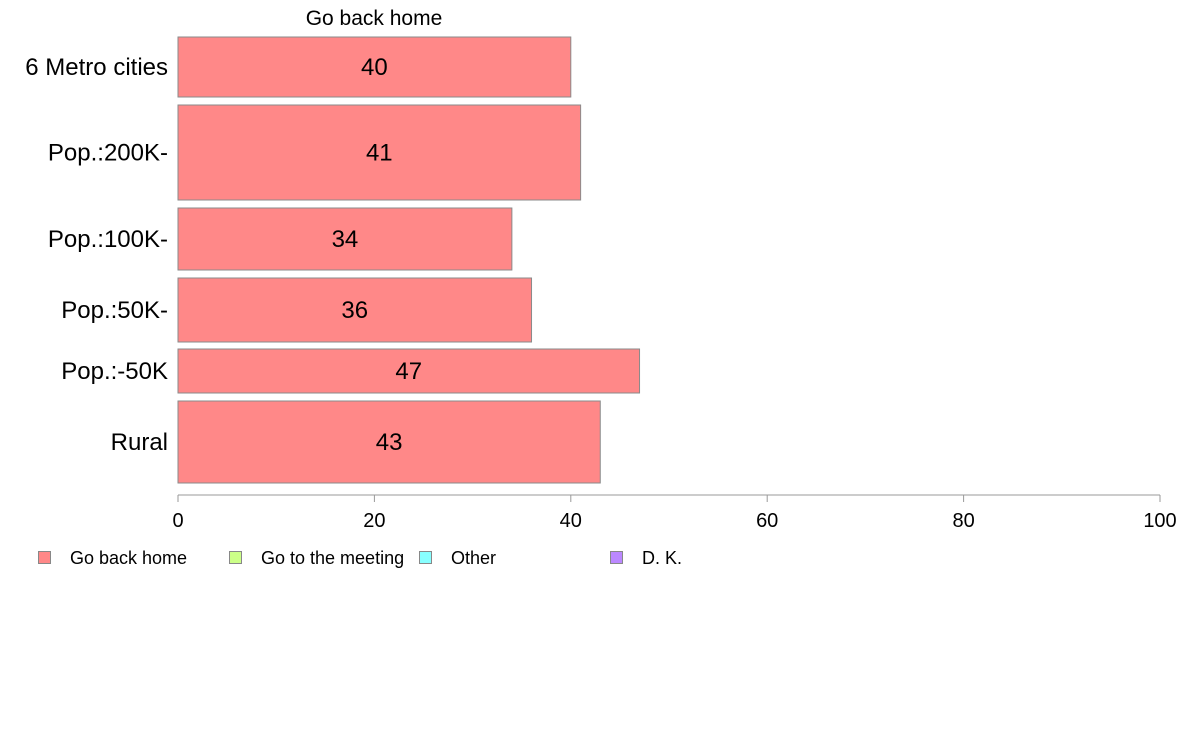 This screenshot has height=736, width=1188. Describe the element at coordinates (333, 558) in the screenshot. I see `legend-label-go-to-the-meeting: Go to the meeting` at that location.